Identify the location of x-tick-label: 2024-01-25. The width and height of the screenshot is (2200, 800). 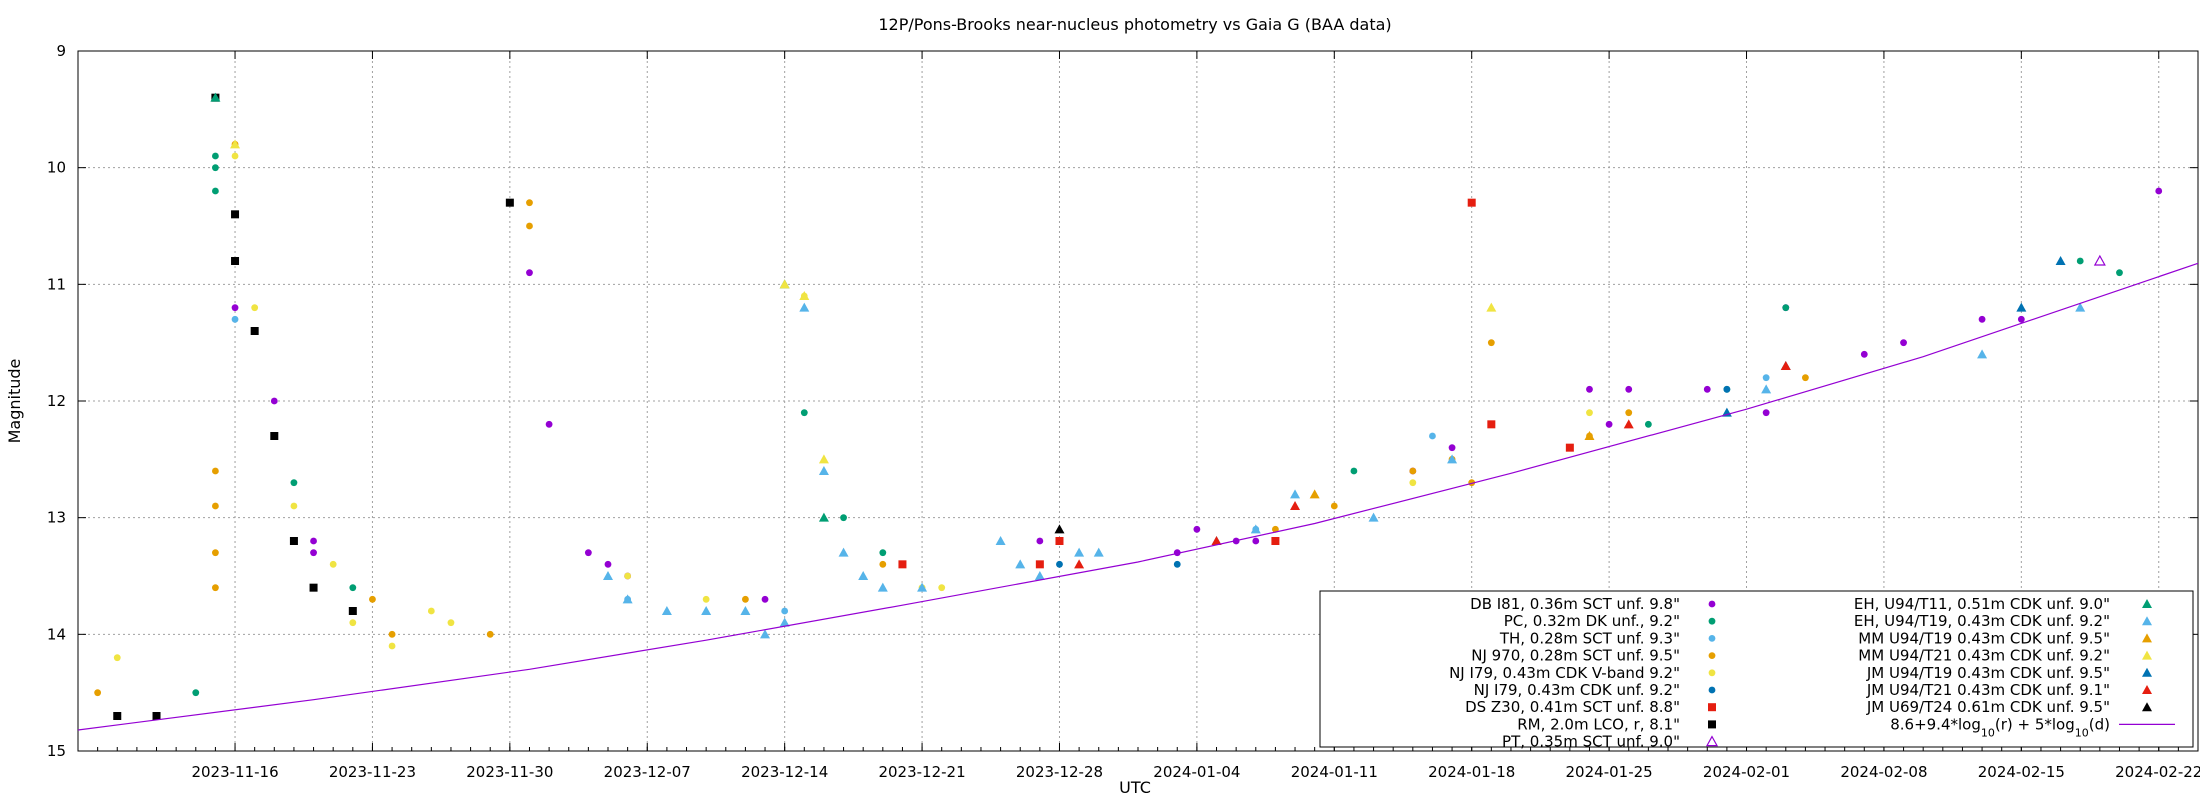
(1609, 772).